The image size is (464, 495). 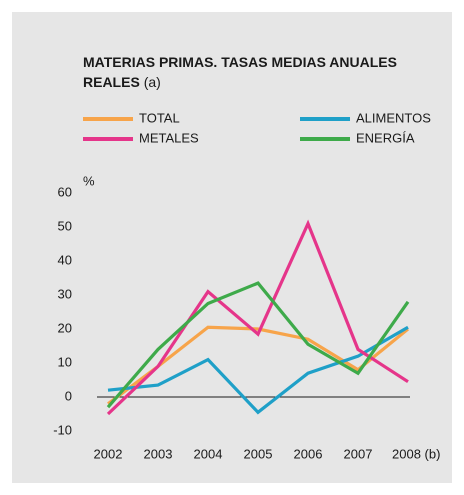 I want to click on legend-label: TOTAL, so click(x=159, y=117).